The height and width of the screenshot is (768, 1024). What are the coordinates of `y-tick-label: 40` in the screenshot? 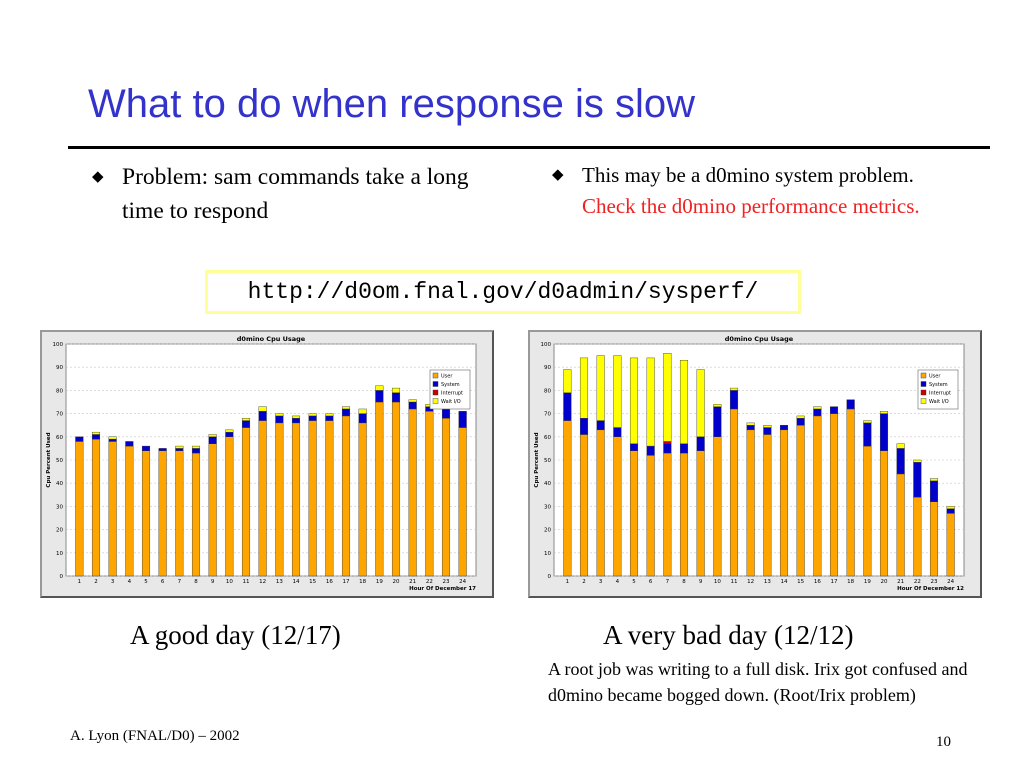 It's located at (59, 484).